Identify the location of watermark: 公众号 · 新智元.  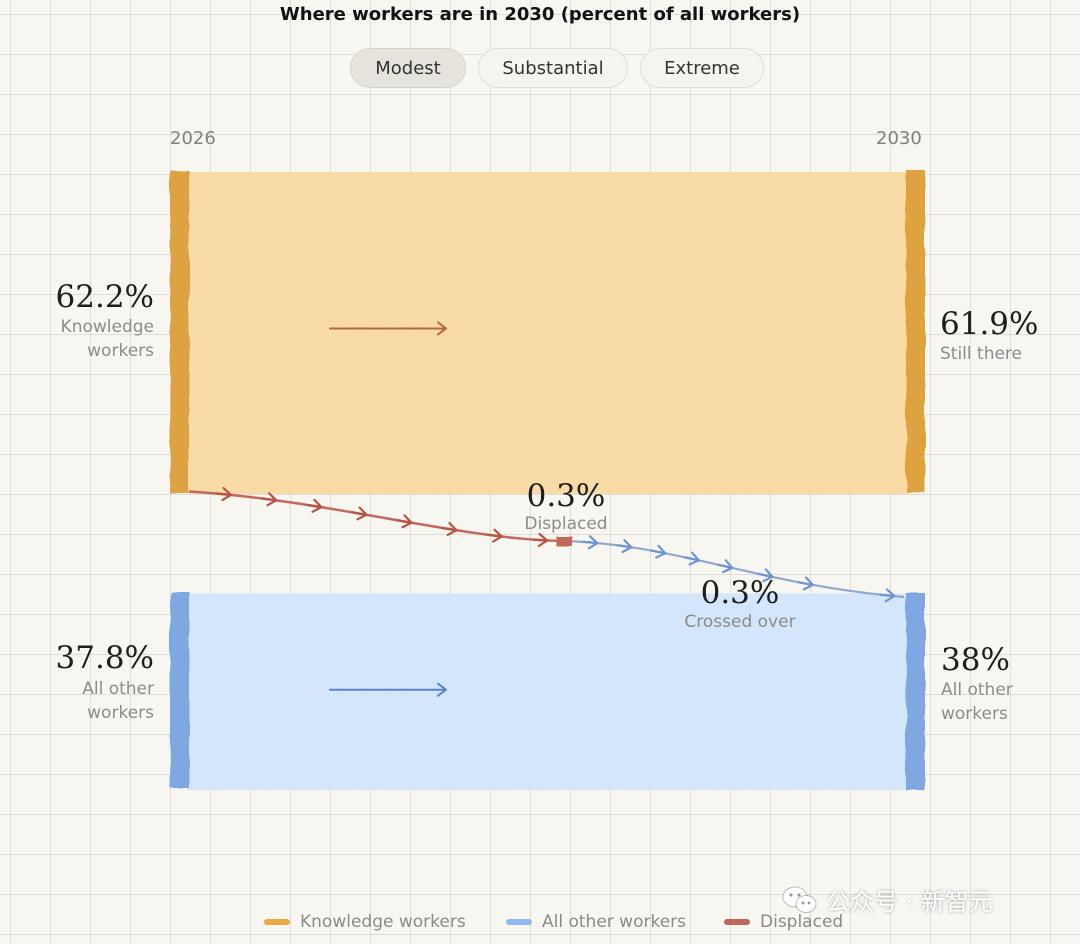
(887, 899).